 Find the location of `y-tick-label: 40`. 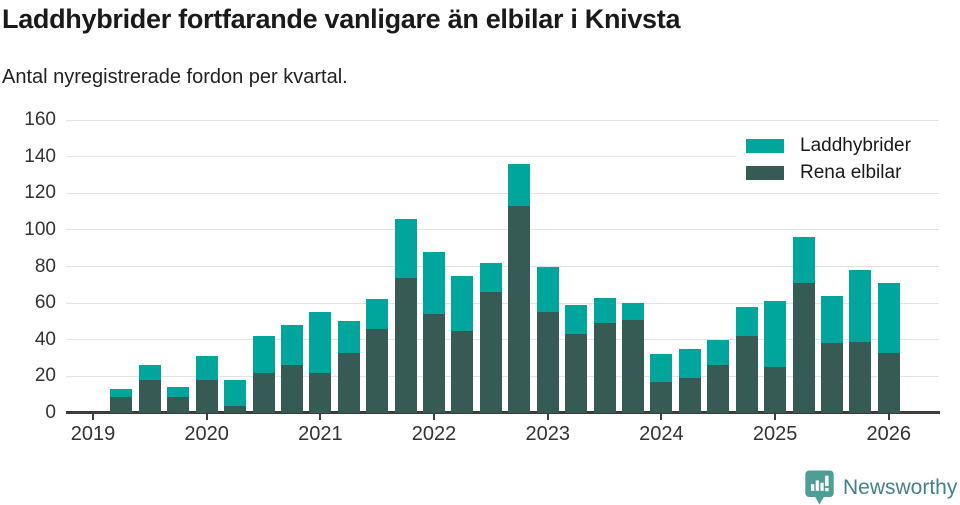

y-tick-label: 40 is located at coordinates (45, 339).